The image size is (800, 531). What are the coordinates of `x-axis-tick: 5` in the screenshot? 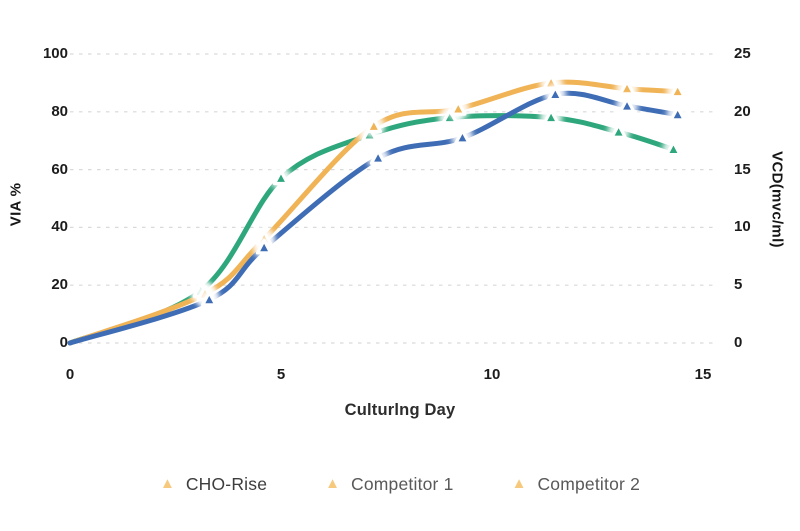 It's located at (281, 374).